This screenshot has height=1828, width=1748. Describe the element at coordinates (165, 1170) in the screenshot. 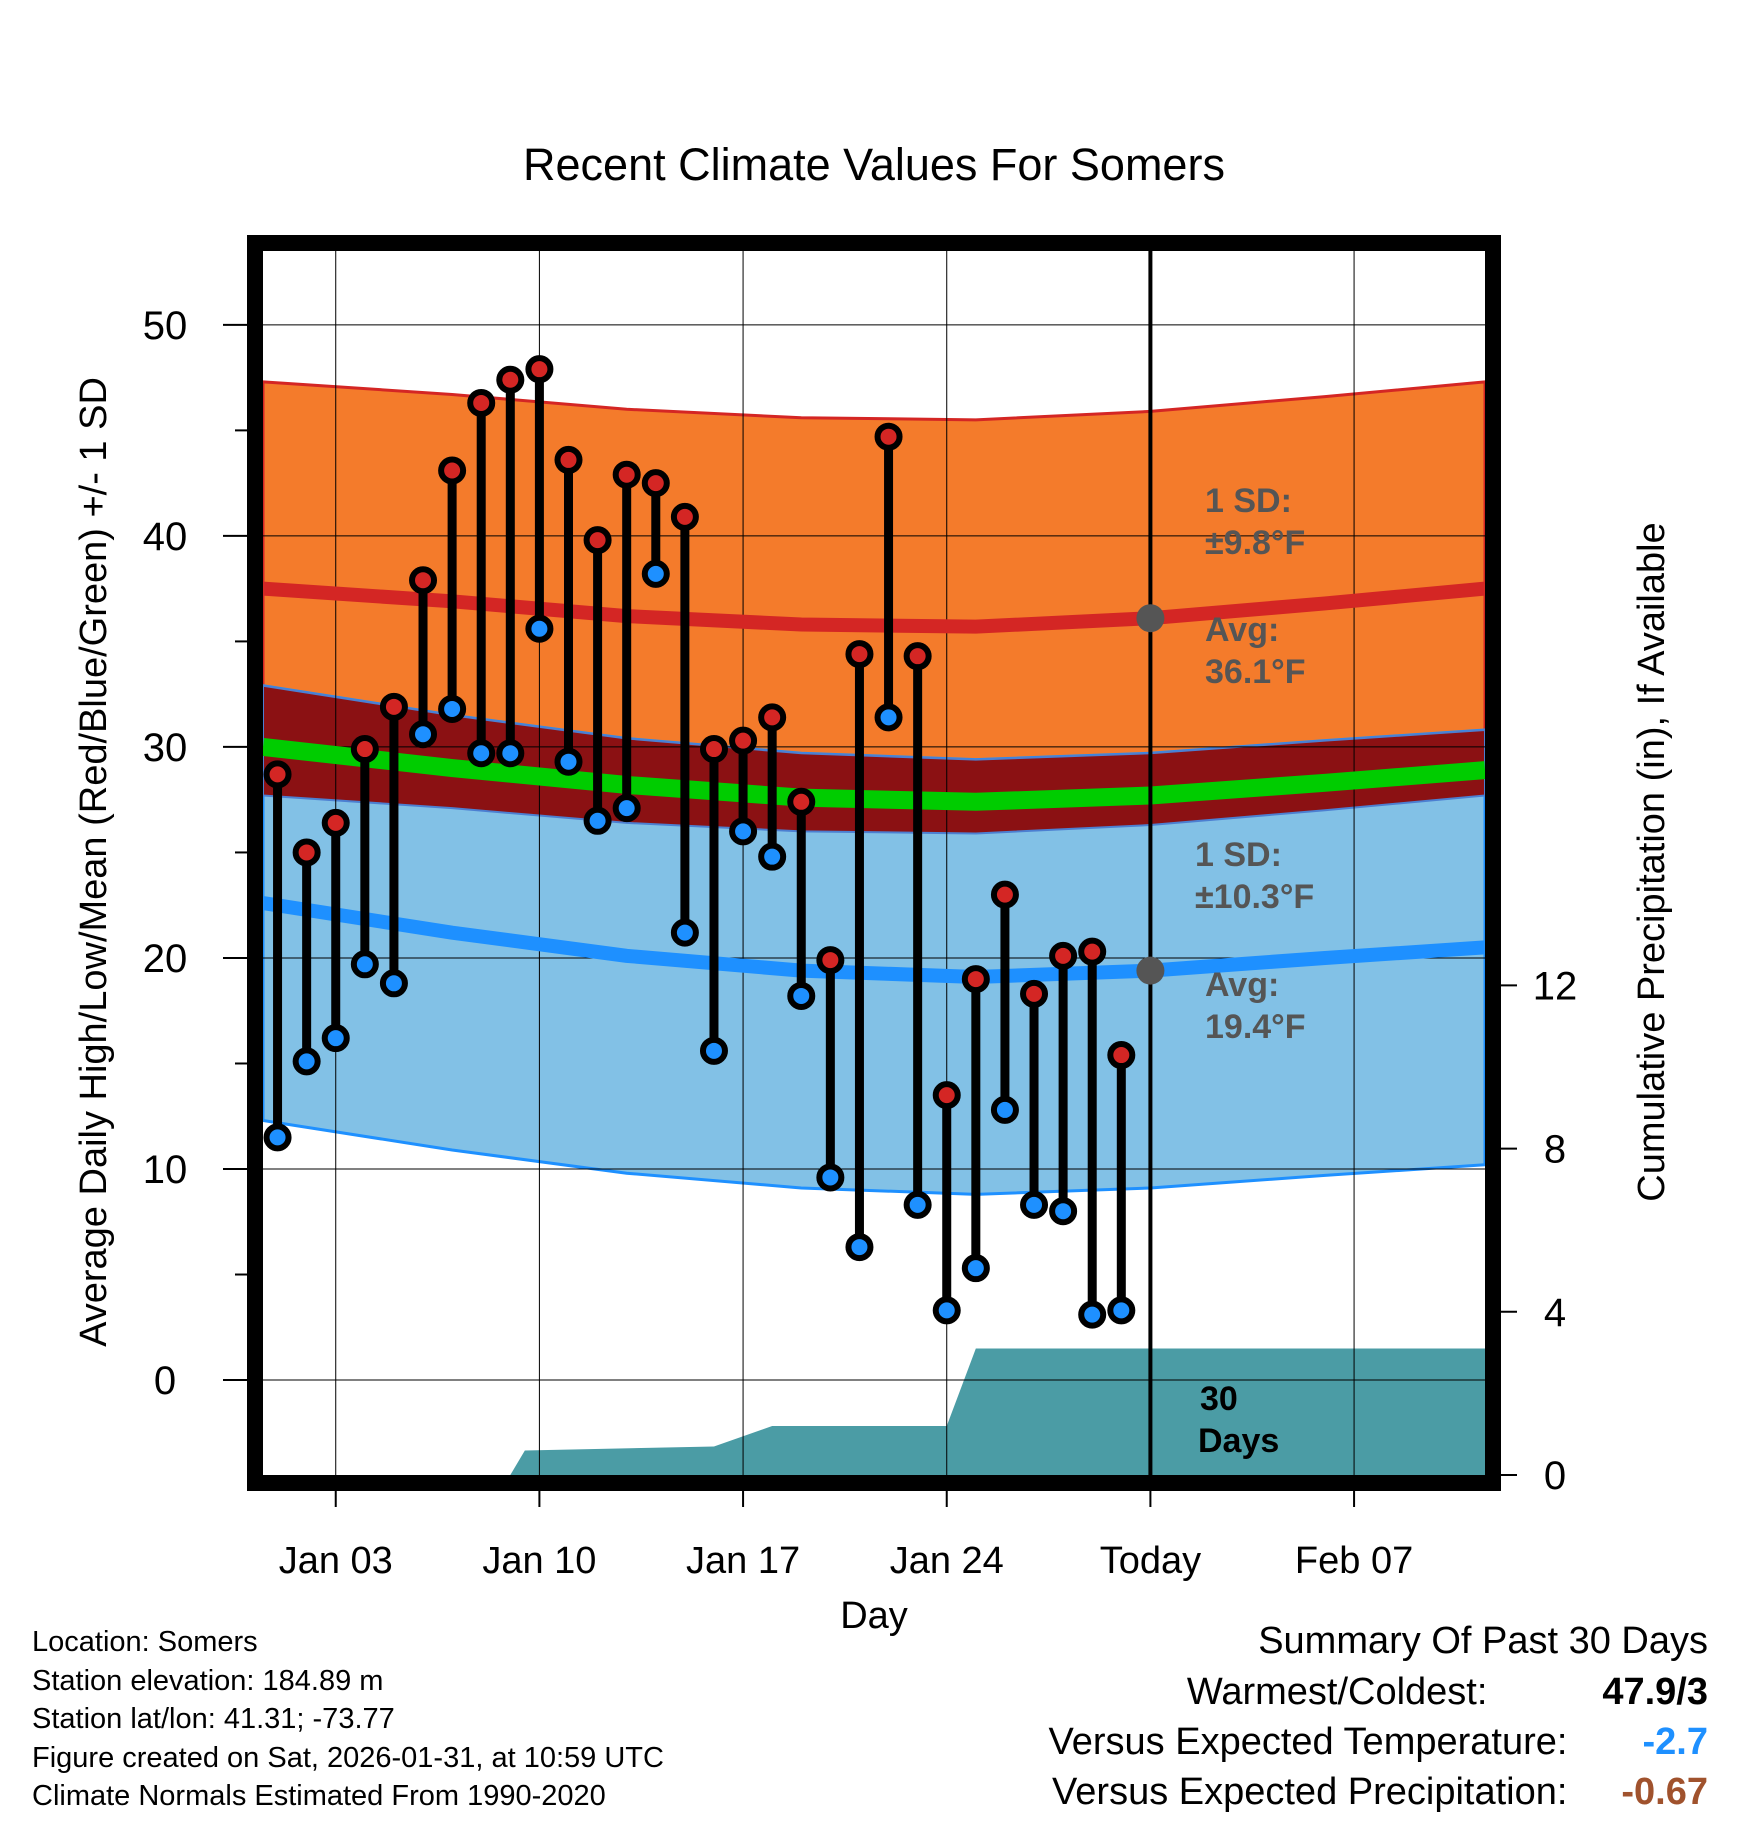

I see `y-tick-label: 10` at that location.